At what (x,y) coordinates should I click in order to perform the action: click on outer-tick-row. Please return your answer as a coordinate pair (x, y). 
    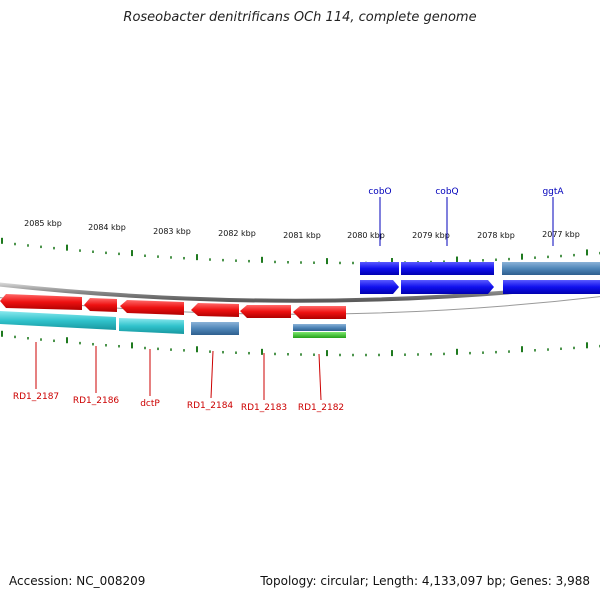
    Looking at the image, I should click on (300, 251).